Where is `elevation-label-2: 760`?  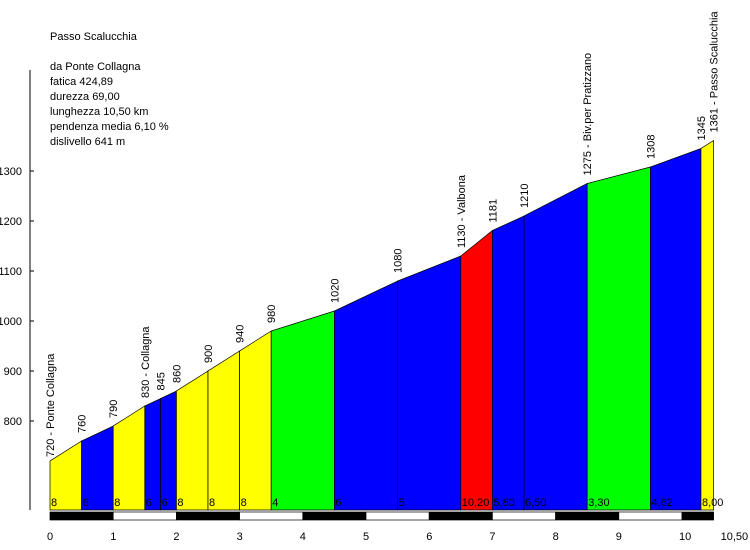
elevation-label-2: 760 is located at coordinates (83, 424).